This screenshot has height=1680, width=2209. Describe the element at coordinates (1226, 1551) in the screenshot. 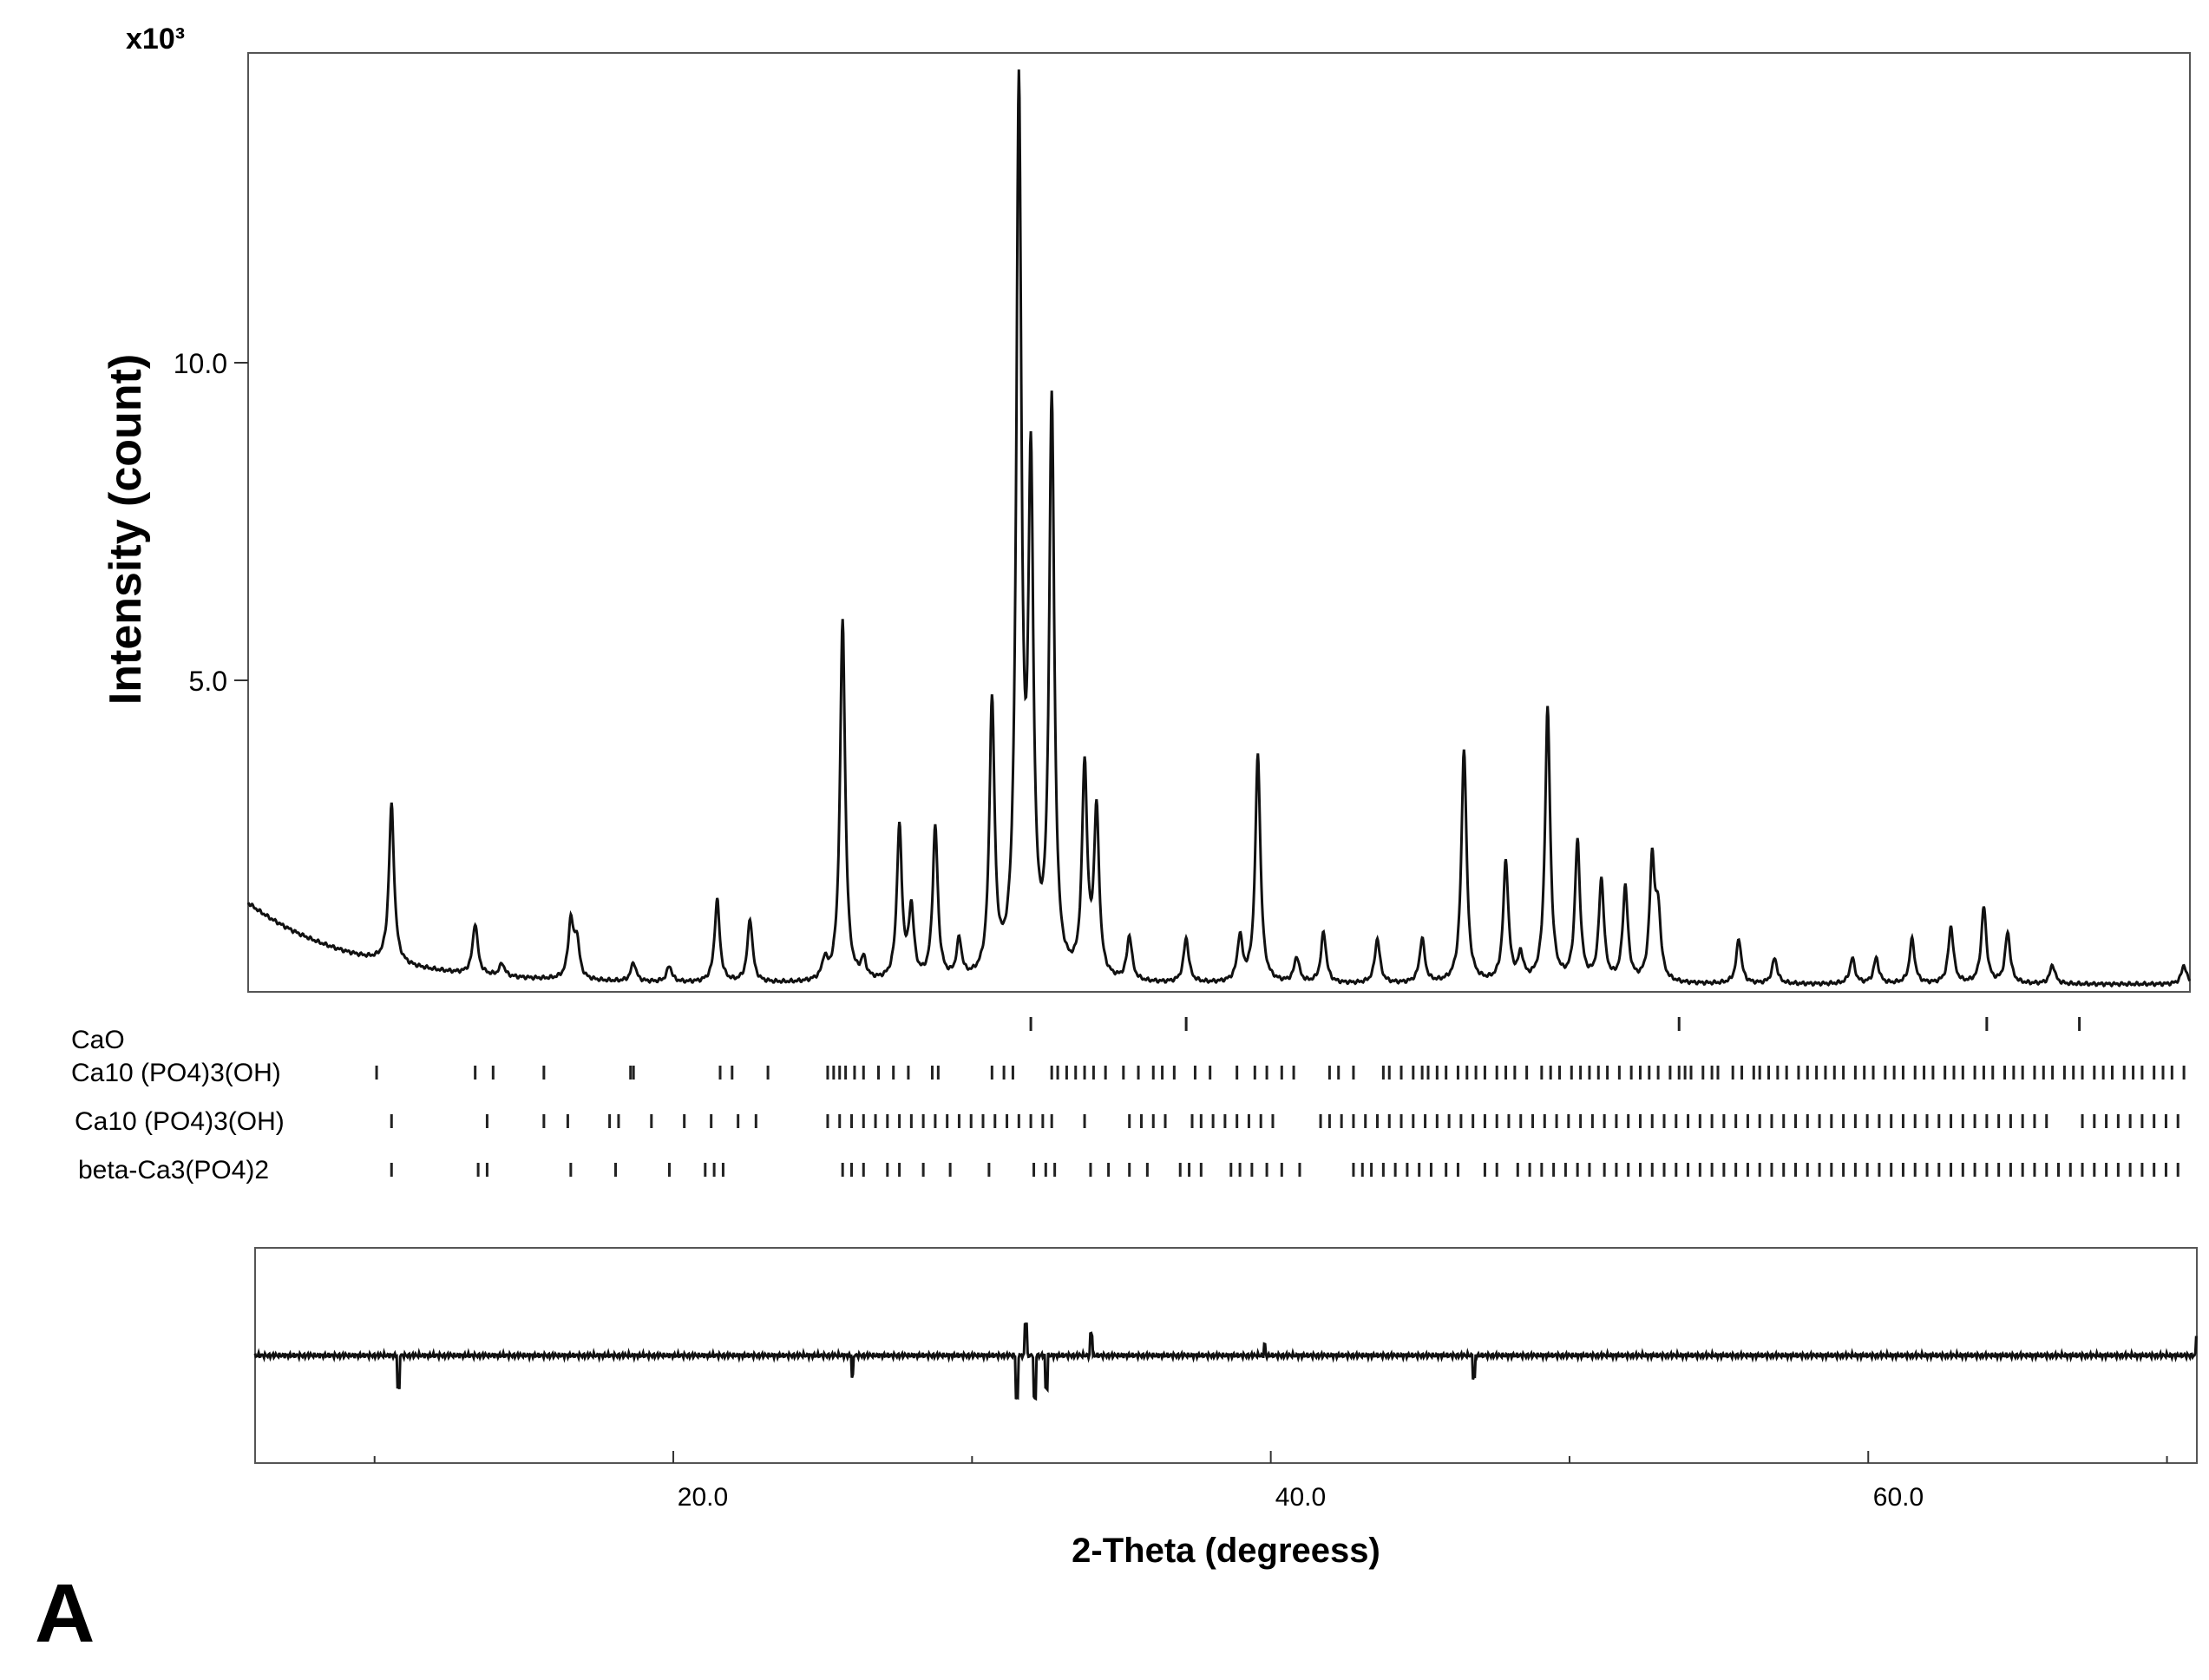

I see `x-axis-label: 2-Theta (degreess)` at that location.